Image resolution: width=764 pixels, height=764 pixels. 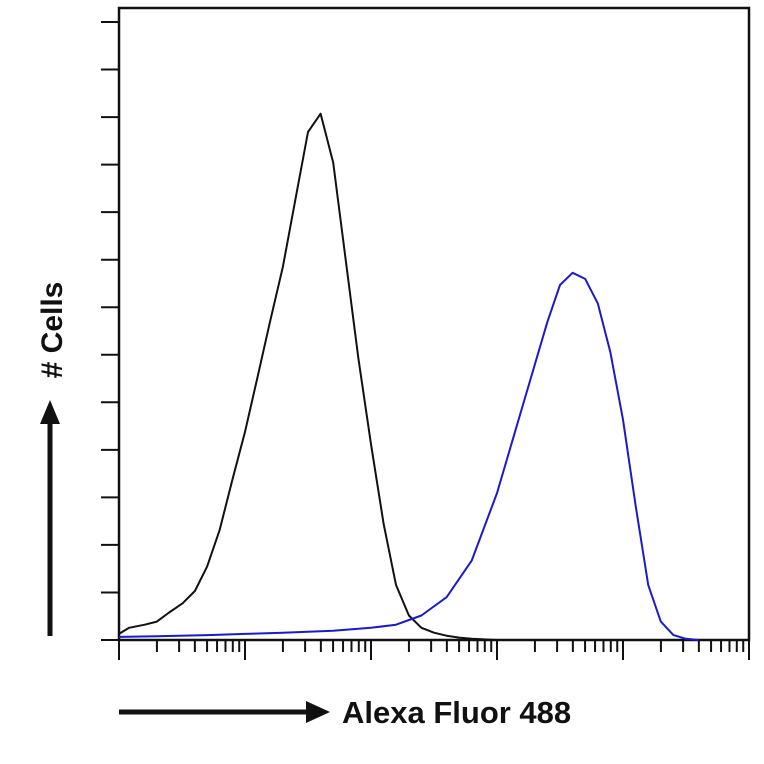 What do you see at coordinates (50, 412) in the screenshot?
I see `y-axis-arrow-head` at bounding box center [50, 412].